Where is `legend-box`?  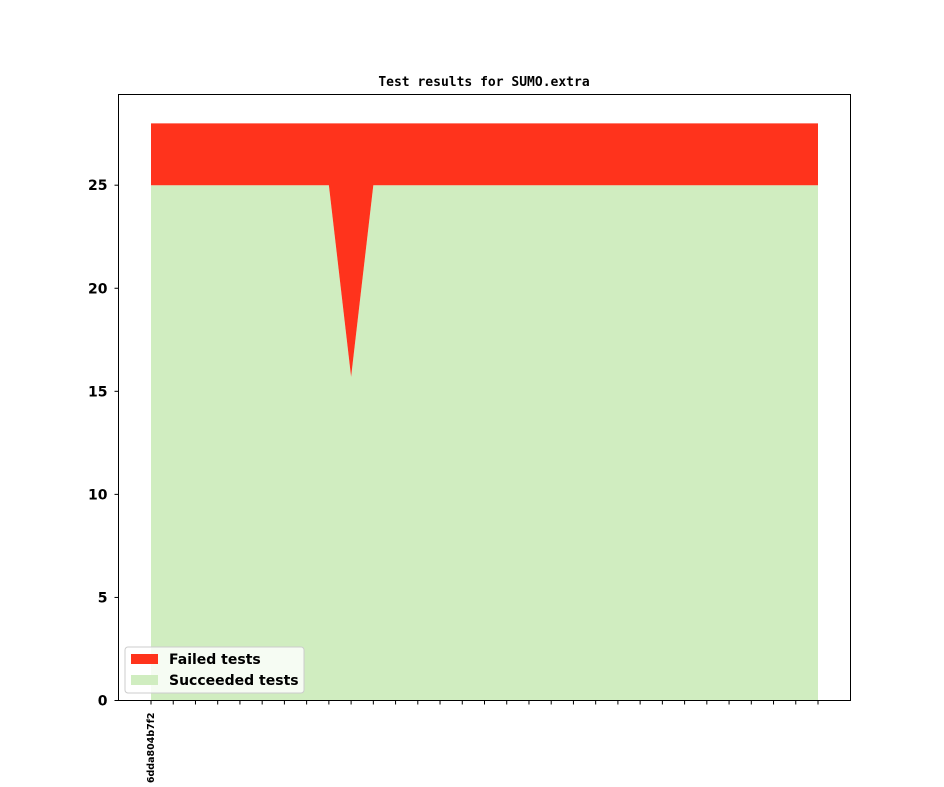
legend-box is located at coordinates (214, 670).